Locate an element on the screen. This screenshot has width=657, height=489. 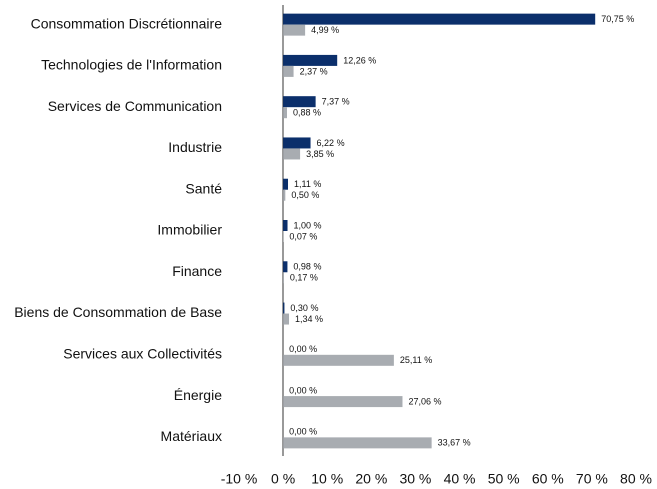
category-label: Santé is located at coordinates (203, 188).